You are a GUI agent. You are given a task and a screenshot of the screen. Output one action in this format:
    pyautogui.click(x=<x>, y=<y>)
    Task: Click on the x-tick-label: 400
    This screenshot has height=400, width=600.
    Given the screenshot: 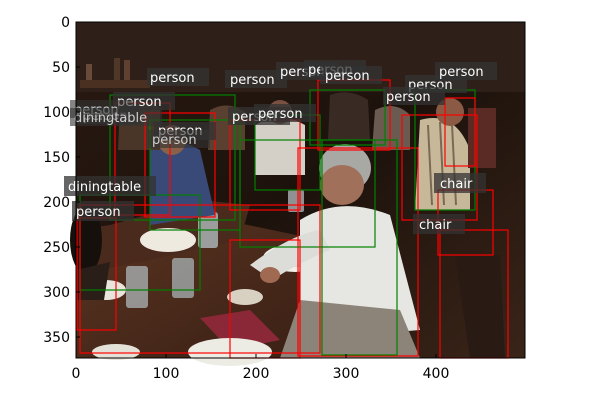 What is the action you would take?
    pyautogui.click(x=436, y=374)
    